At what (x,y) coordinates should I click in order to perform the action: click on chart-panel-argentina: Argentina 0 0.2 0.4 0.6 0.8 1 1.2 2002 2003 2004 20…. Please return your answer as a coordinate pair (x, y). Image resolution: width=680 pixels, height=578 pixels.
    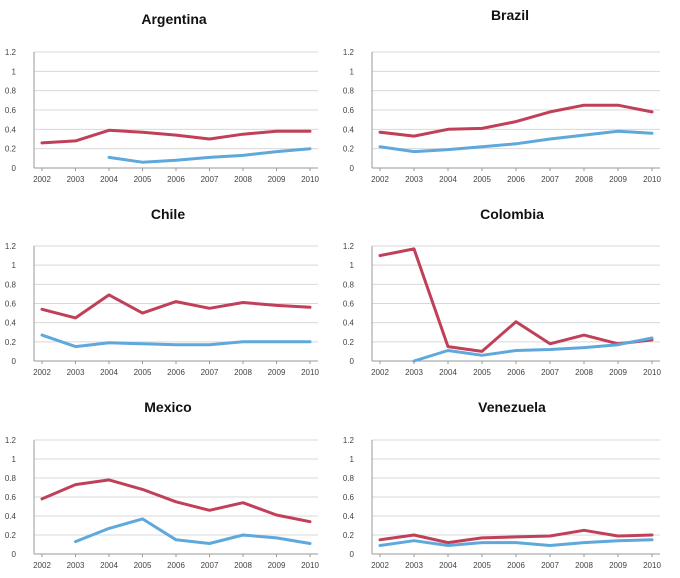
    Looking at the image, I should click on (162, 97).